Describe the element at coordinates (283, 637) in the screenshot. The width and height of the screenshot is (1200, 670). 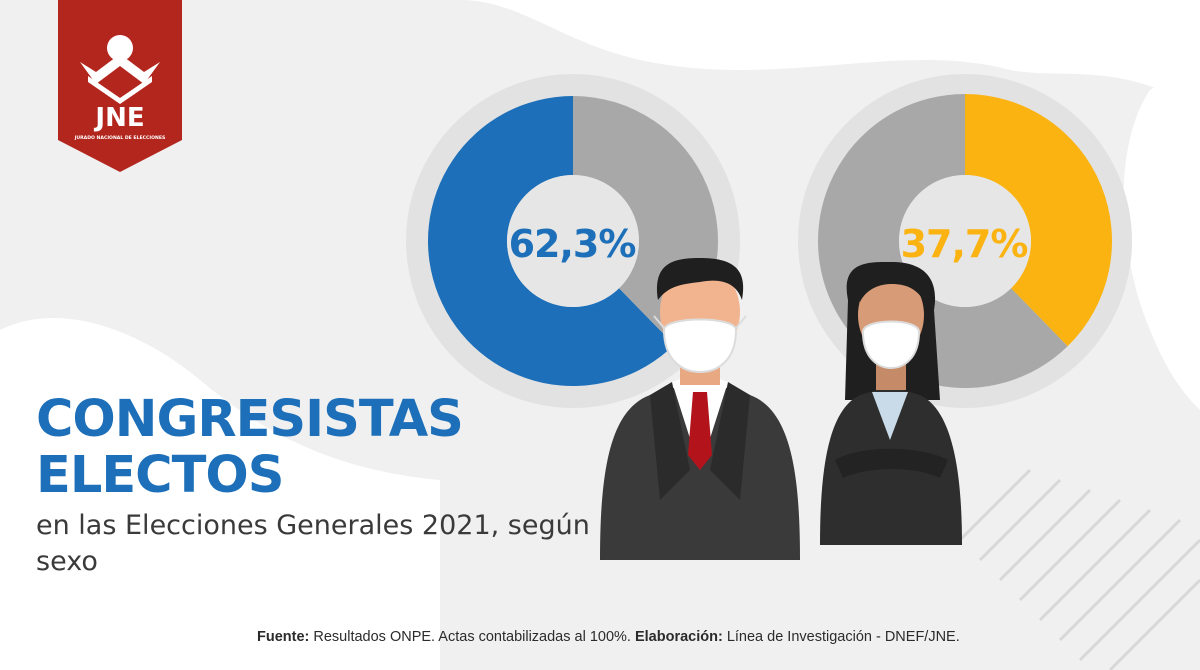
I see `footer-source-label: Fuente:` at that location.